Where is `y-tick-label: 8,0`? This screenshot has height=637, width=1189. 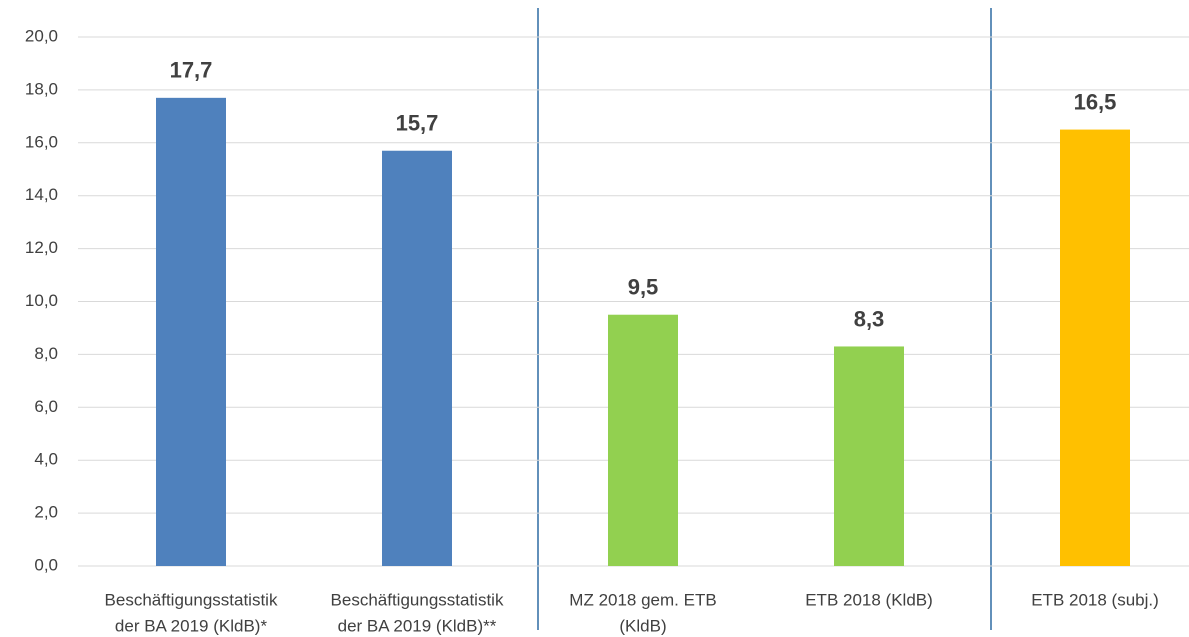
y-tick-label: 8,0 is located at coordinates (46, 353).